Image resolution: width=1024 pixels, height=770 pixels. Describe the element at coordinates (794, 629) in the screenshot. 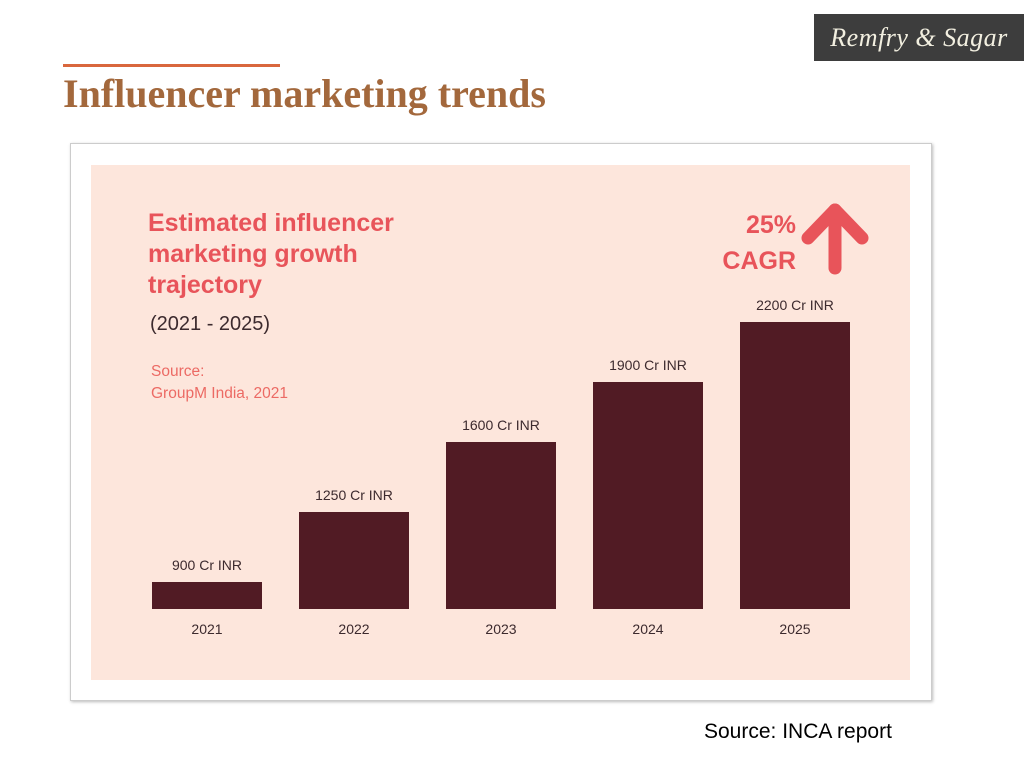

I see `x-tick-label: 2025` at that location.